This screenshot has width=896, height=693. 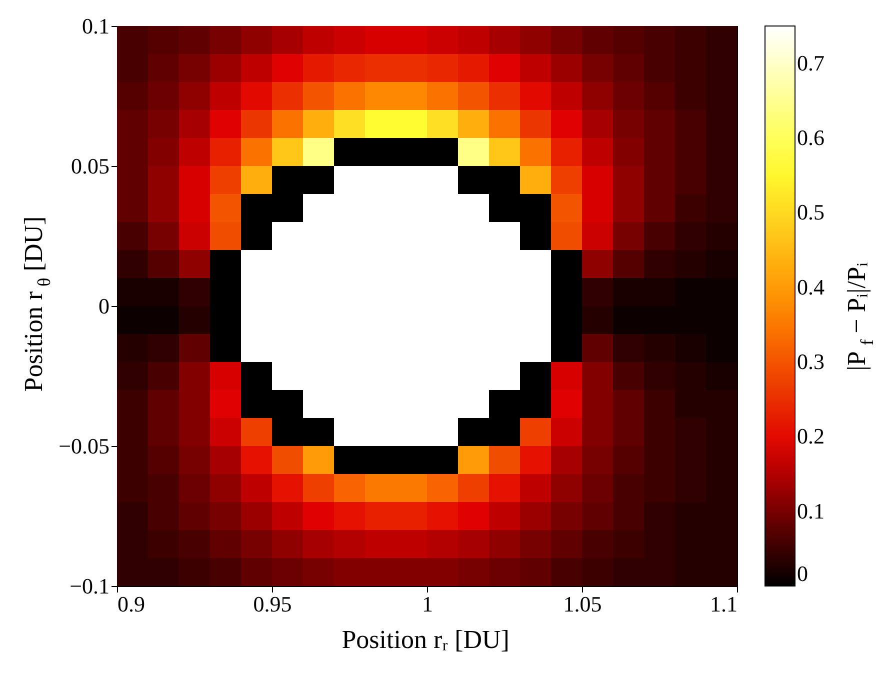 What do you see at coordinates (104, 306) in the screenshot?
I see `y-tick-label: 0` at bounding box center [104, 306].